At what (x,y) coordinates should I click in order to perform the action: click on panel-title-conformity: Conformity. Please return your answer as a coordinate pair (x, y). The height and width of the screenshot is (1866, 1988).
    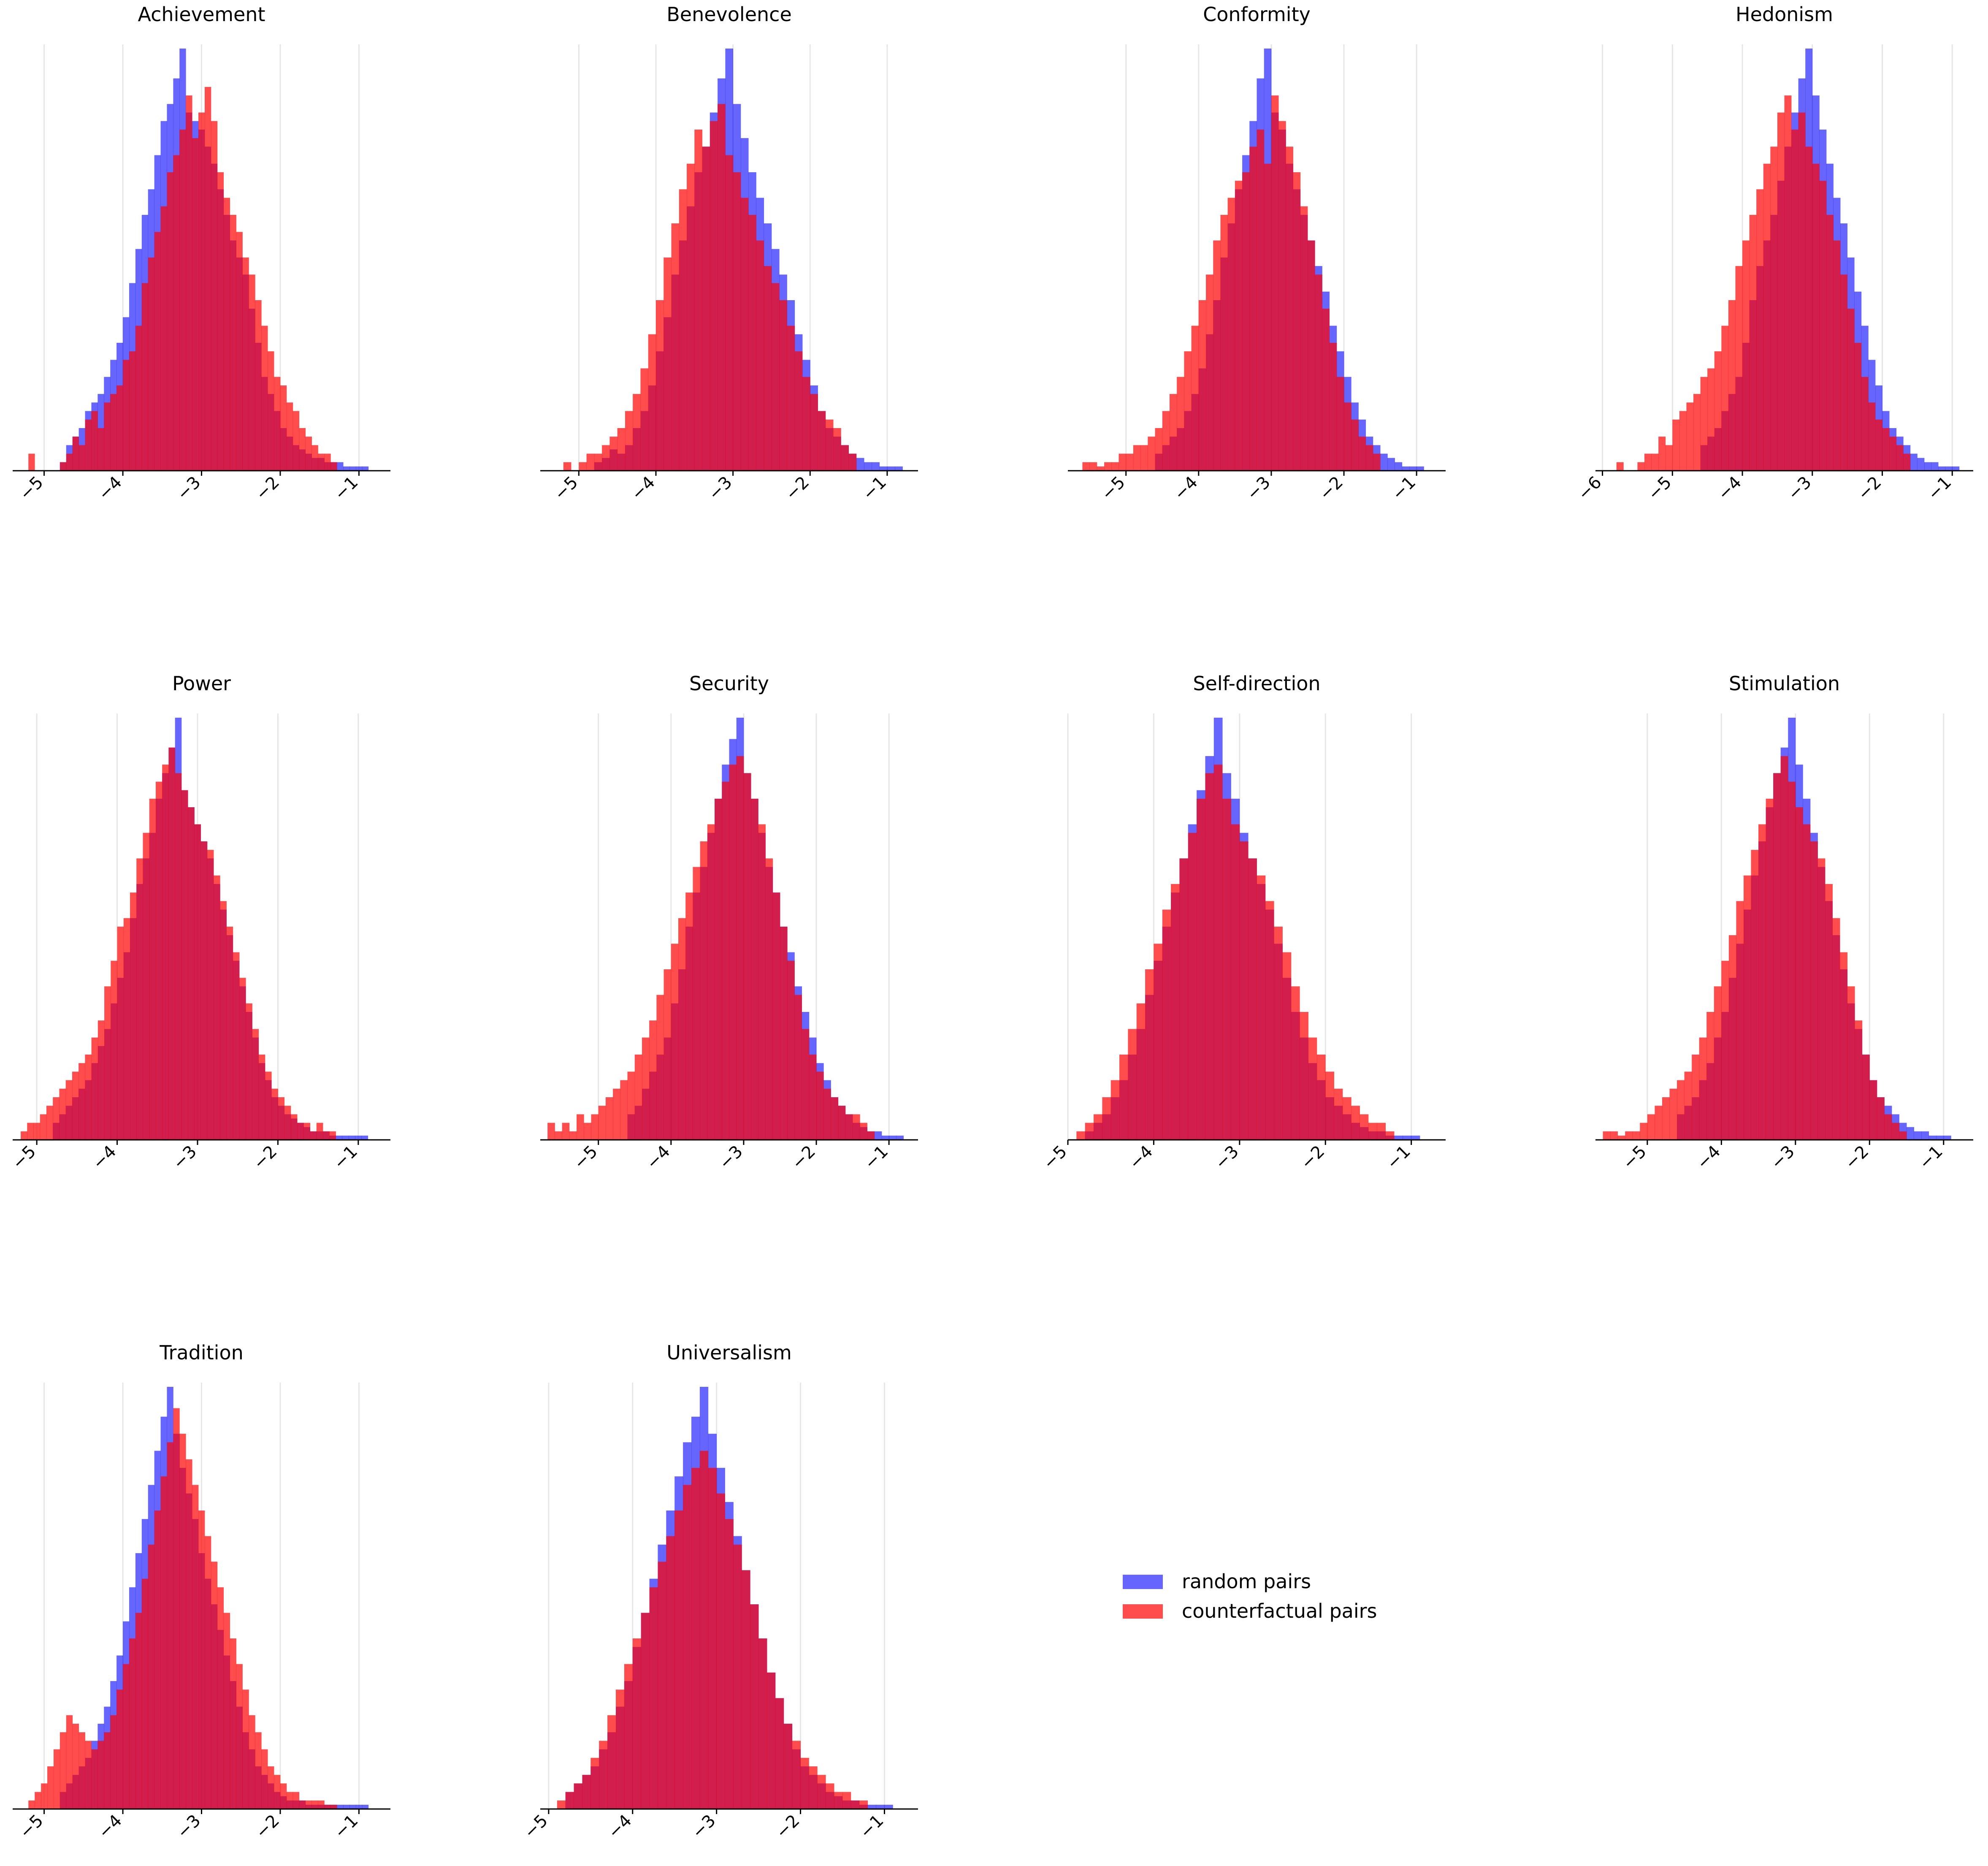
    Looking at the image, I should click on (1257, 14).